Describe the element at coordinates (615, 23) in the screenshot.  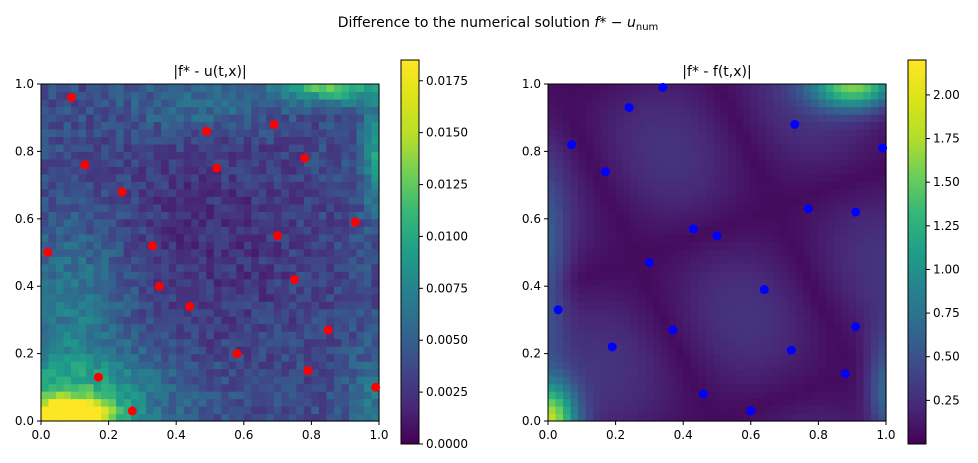
I see `suptitle-math: f* − u` at that location.